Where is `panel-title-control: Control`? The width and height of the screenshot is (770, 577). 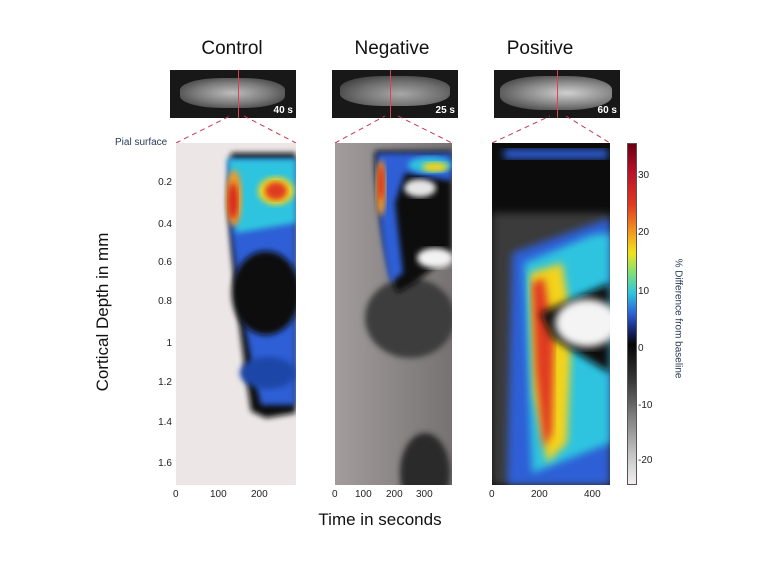
panel-title-control: Control is located at coordinates (232, 48).